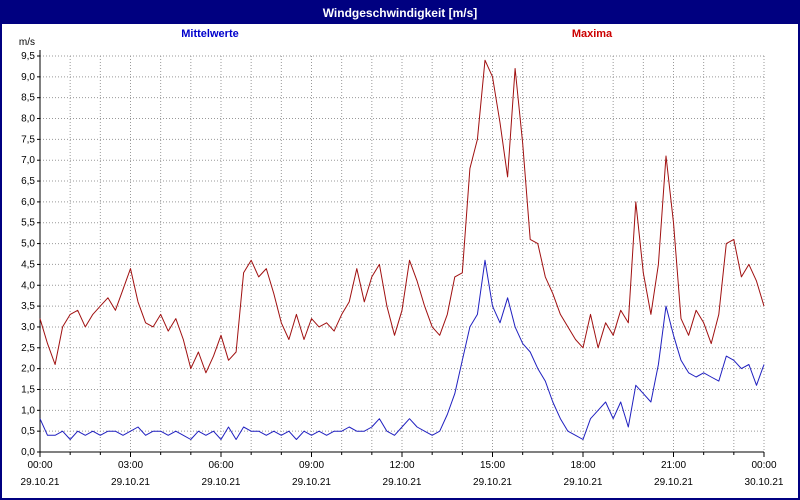  Describe the element at coordinates (28, 431) in the screenshot. I see `y-tick-label: 0,5` at that location.